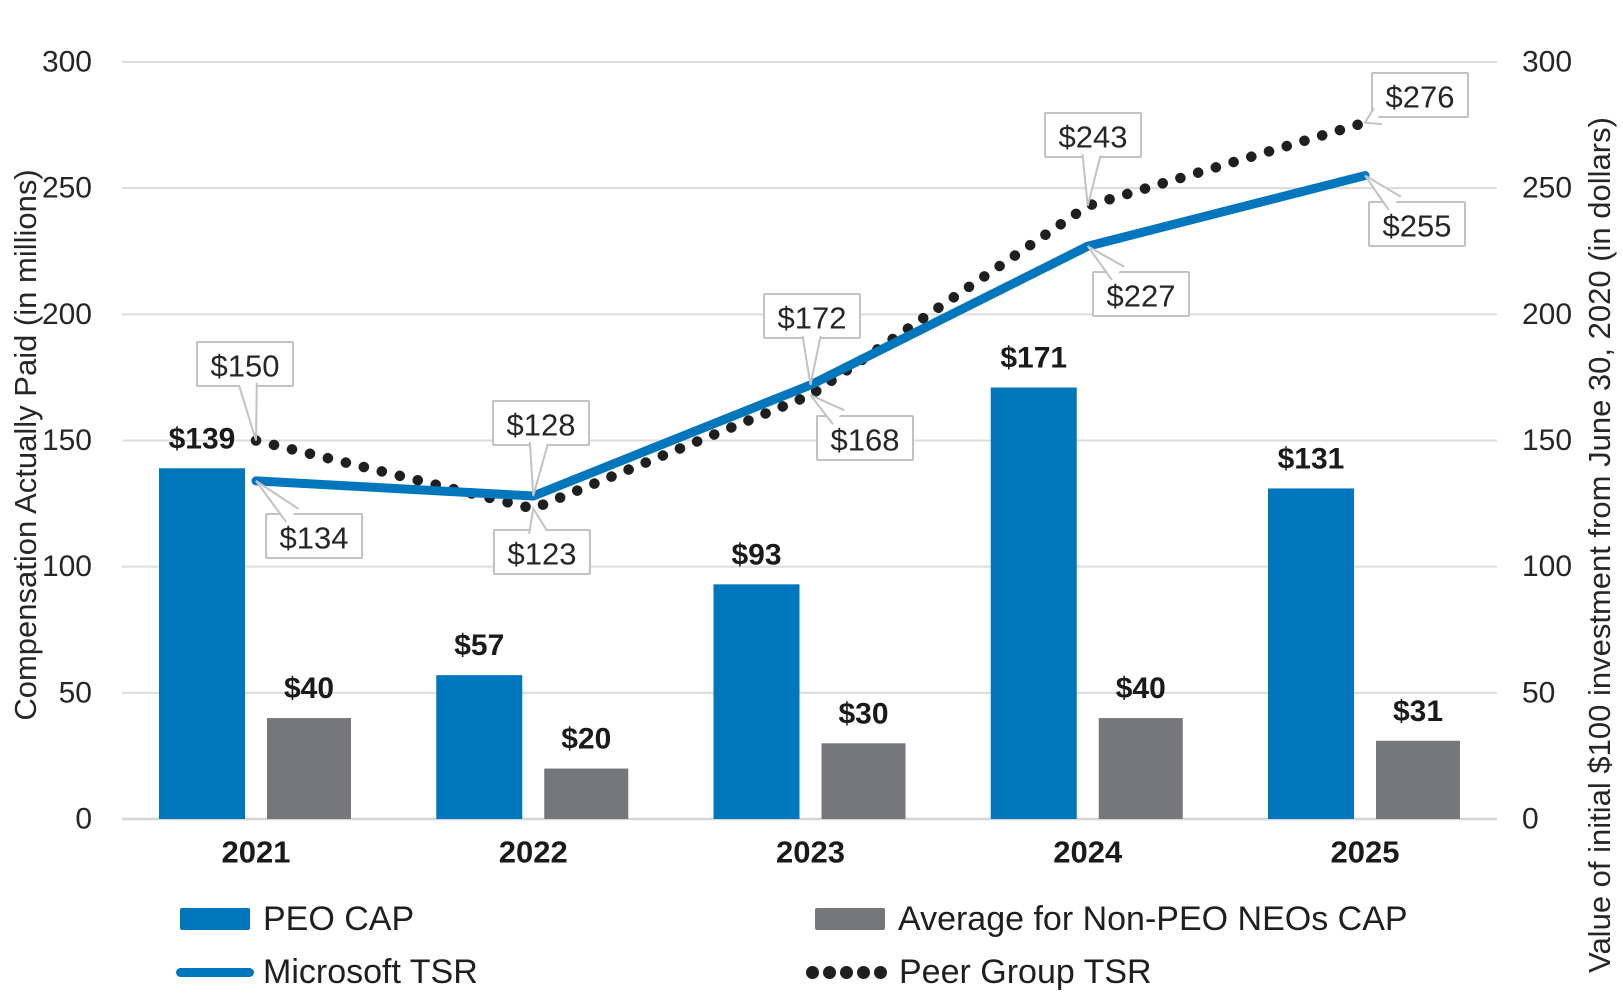 Image resolution: width=1623 pixels, height=1005 pixels. I want to click on x-tick-label-2025: 2025, so click(1365, 852).